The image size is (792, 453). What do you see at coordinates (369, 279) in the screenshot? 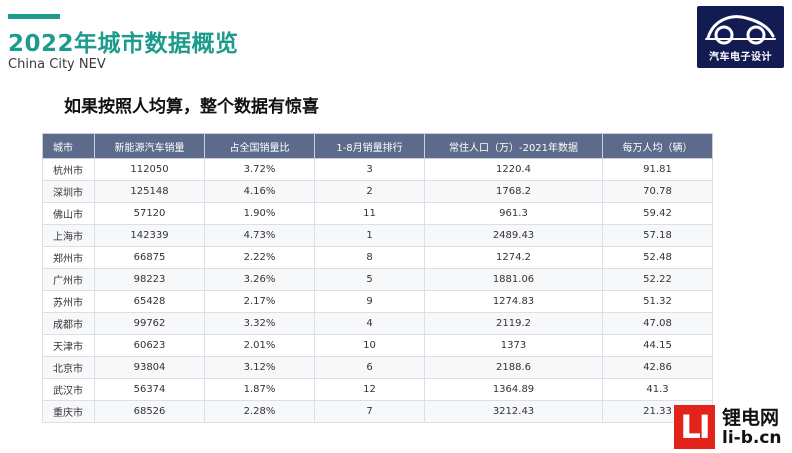
I see `cell-sales-rank: 5` at bounding box center [369, 279].